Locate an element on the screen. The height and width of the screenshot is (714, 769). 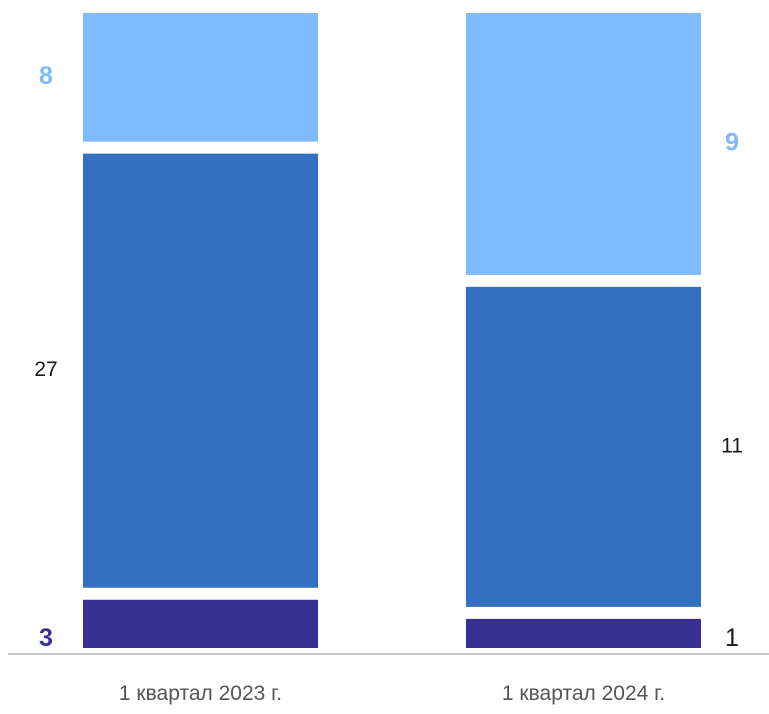
value-label: 1 is located at coordinates (732, 638).